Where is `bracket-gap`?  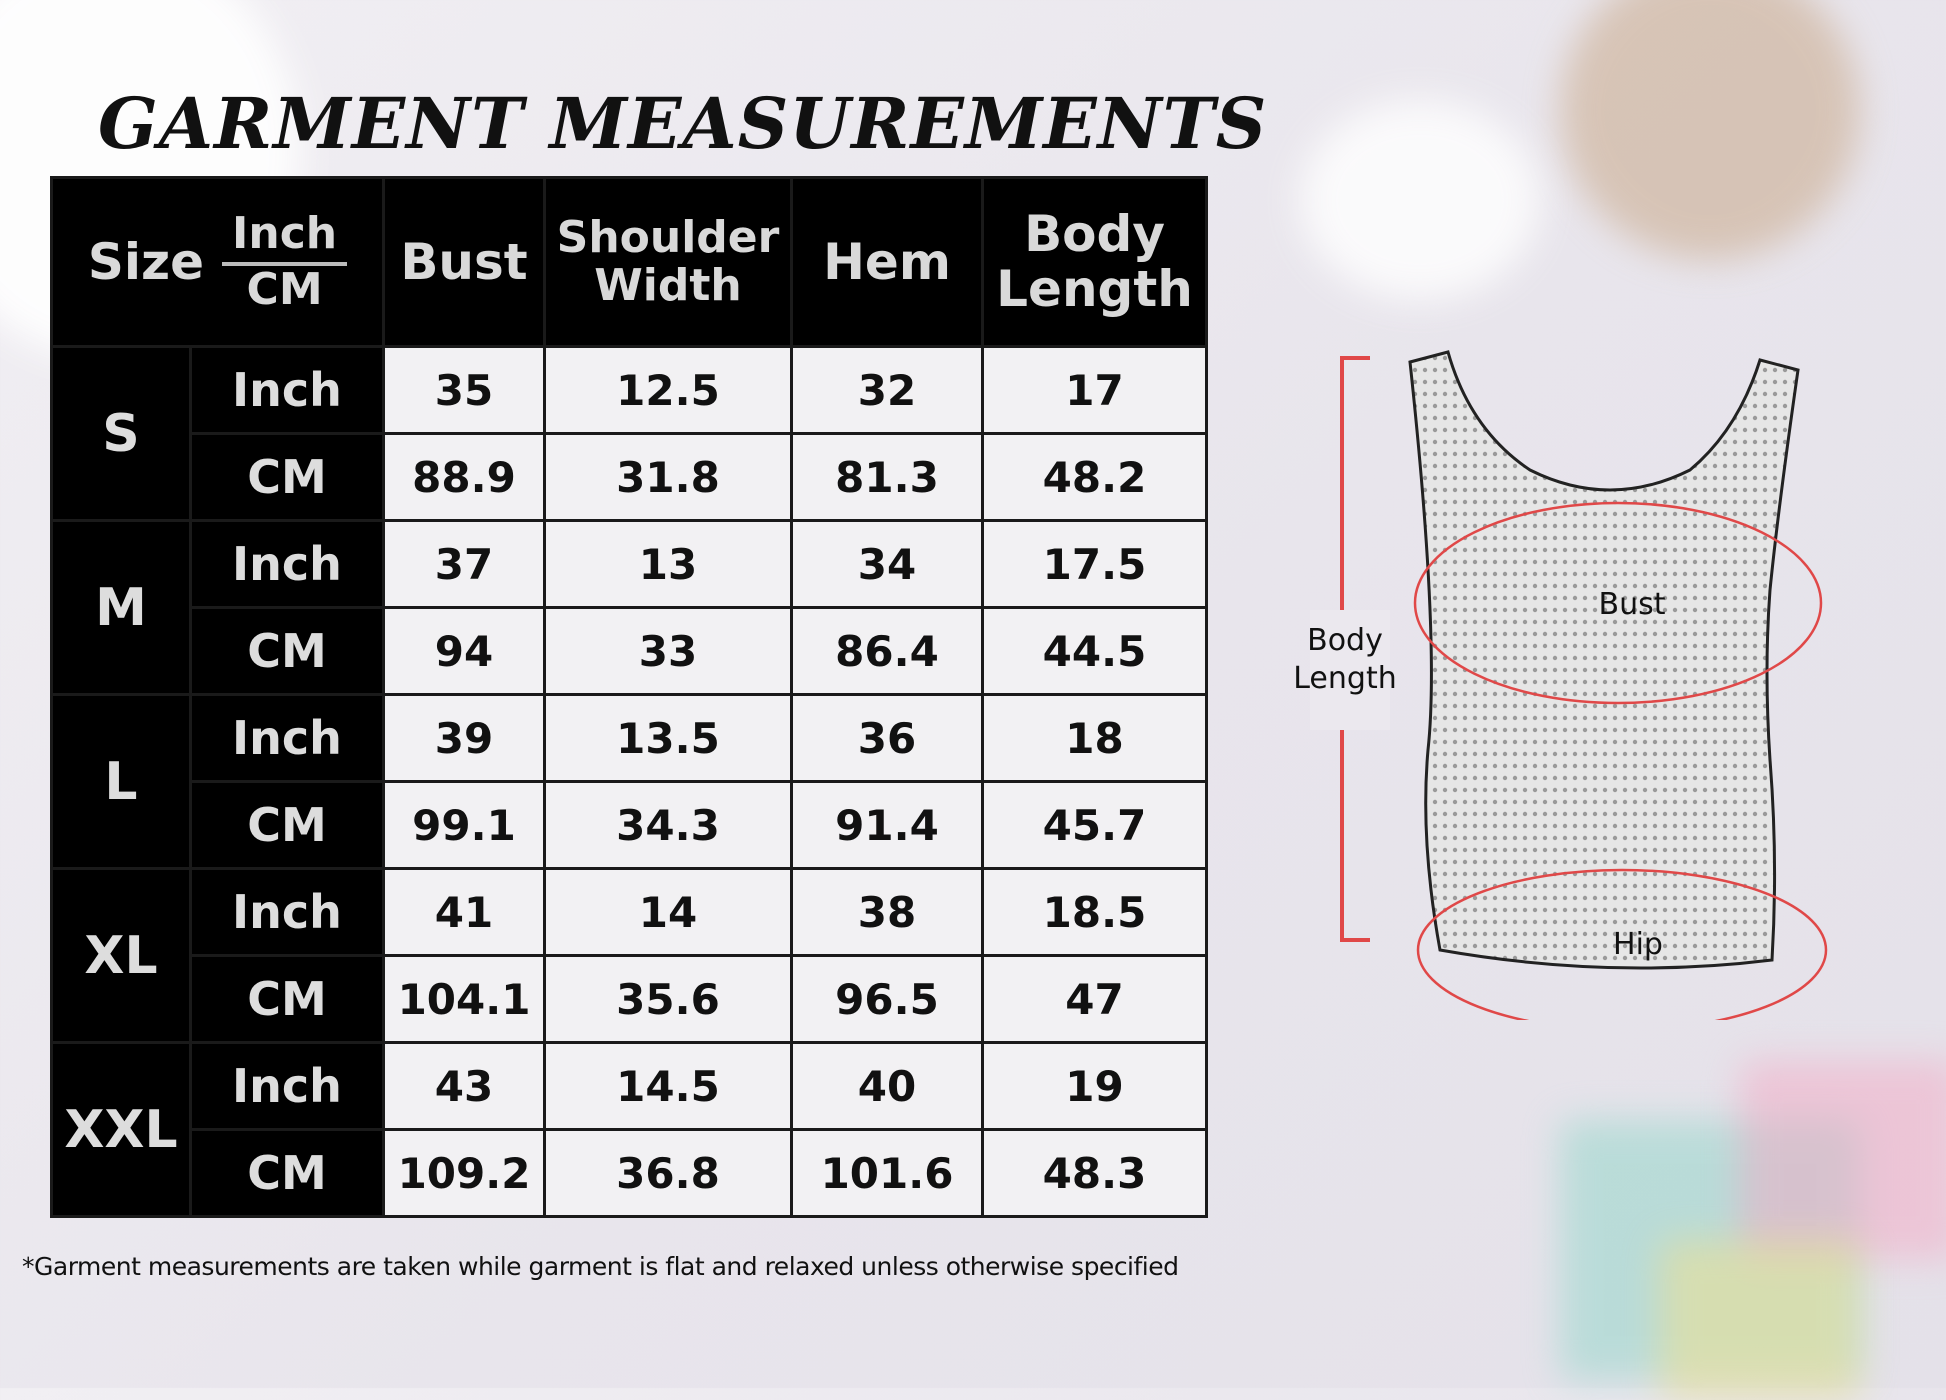 bracket-gap is located at coordinates (1350, 670).